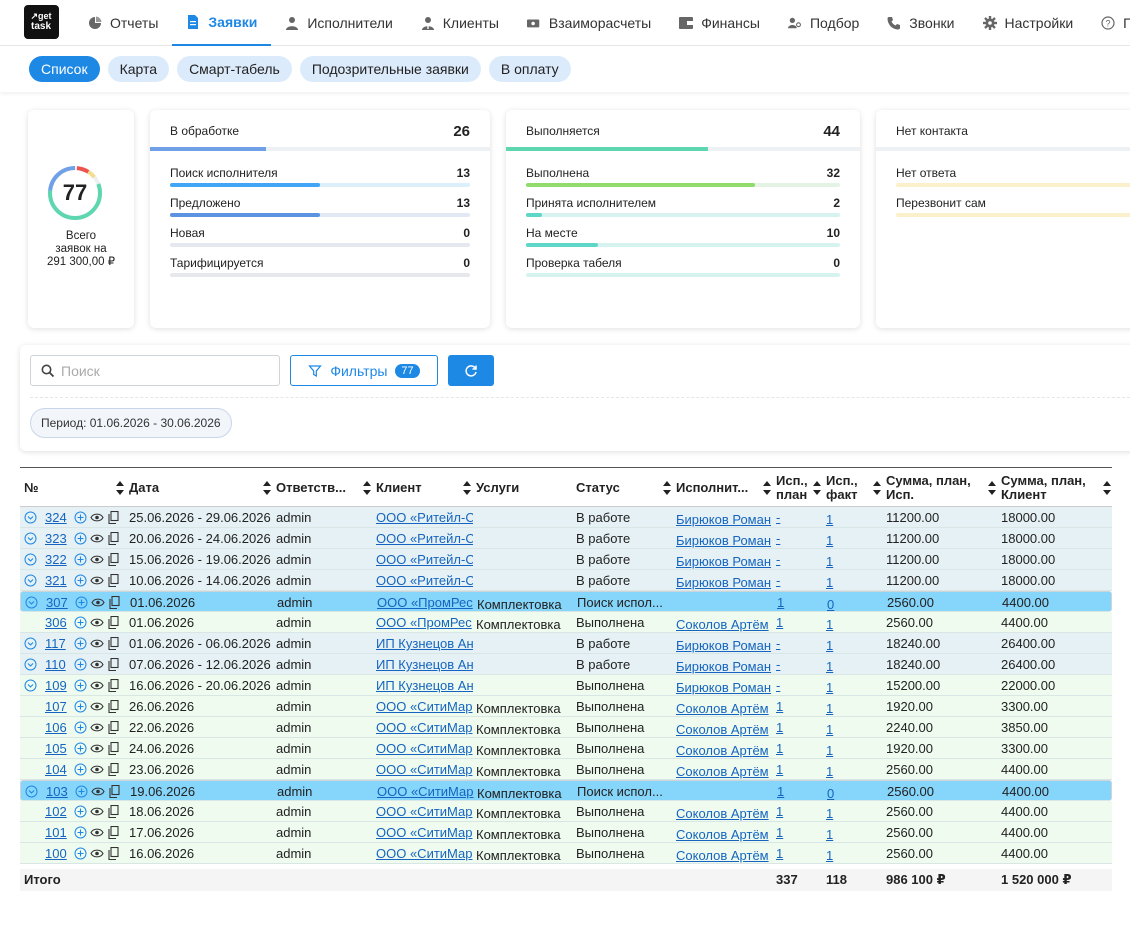 This screenshot has height=938, width=1130. Describe the element at coordinates (234, 69) in the screenshot. I see `subtab-2: Смарт-табель` at that location.